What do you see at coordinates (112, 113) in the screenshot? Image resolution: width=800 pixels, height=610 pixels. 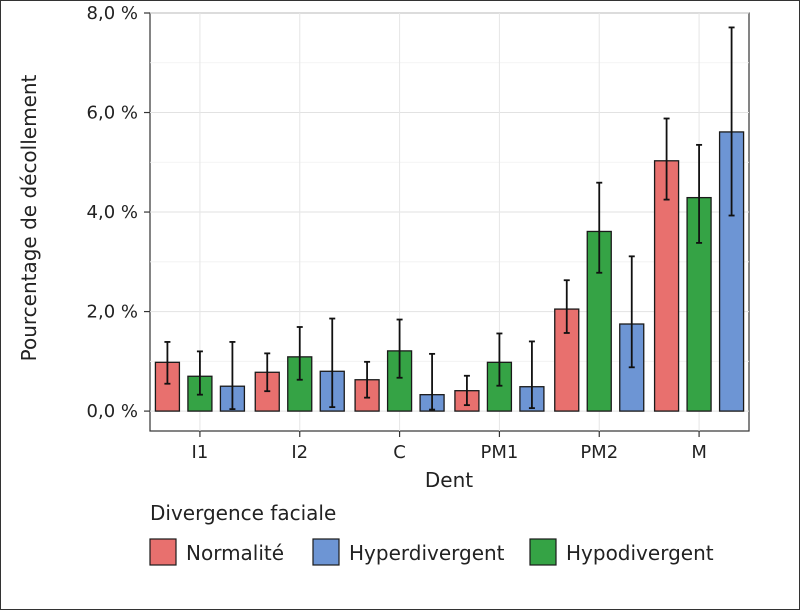 I see `y-tick-label: 6,0 %` at bounding box center [112, 113].